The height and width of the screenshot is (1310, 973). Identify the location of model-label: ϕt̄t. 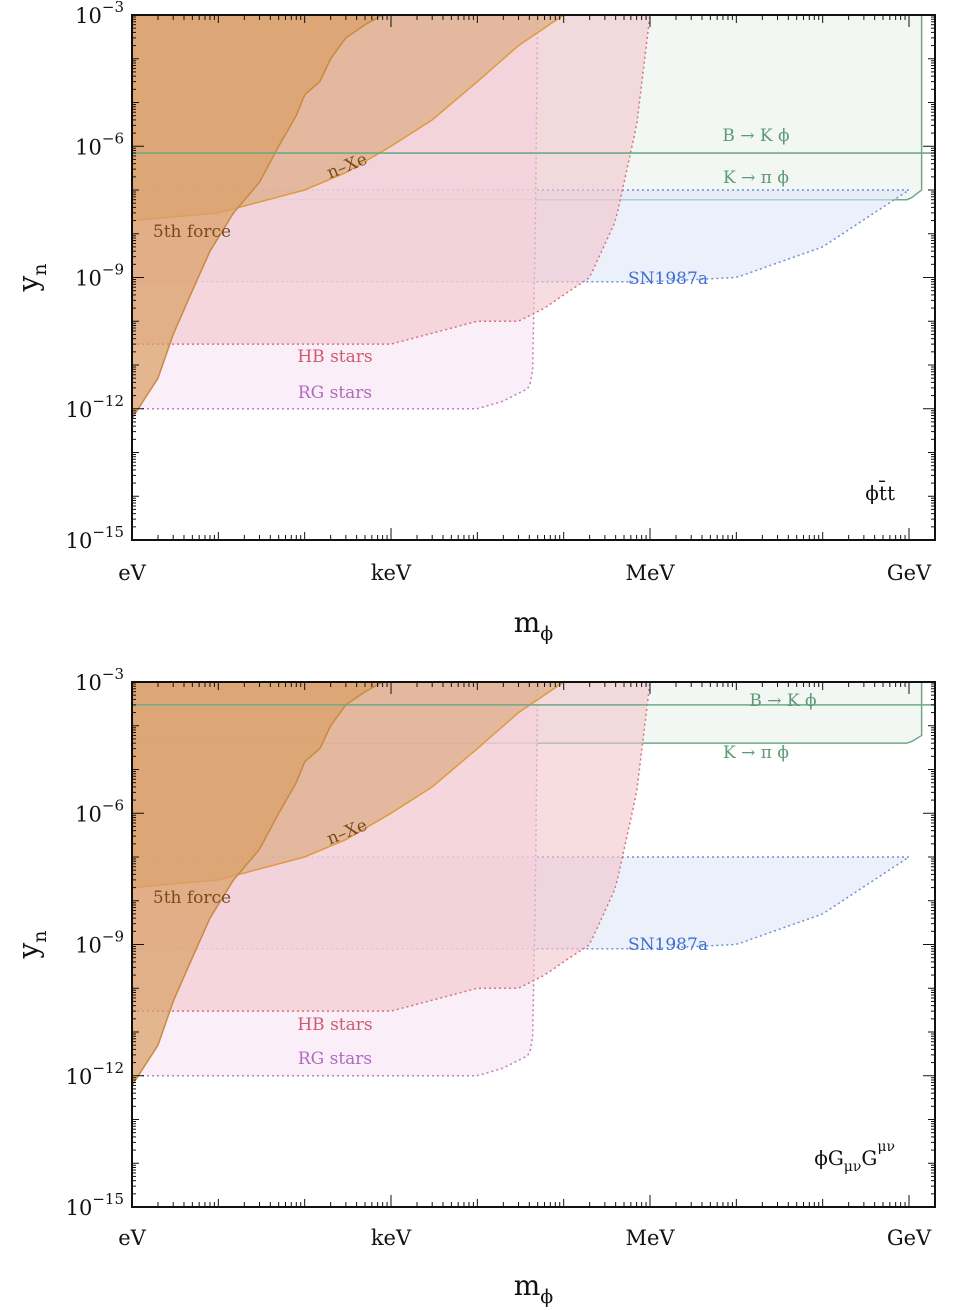
(880, 492).